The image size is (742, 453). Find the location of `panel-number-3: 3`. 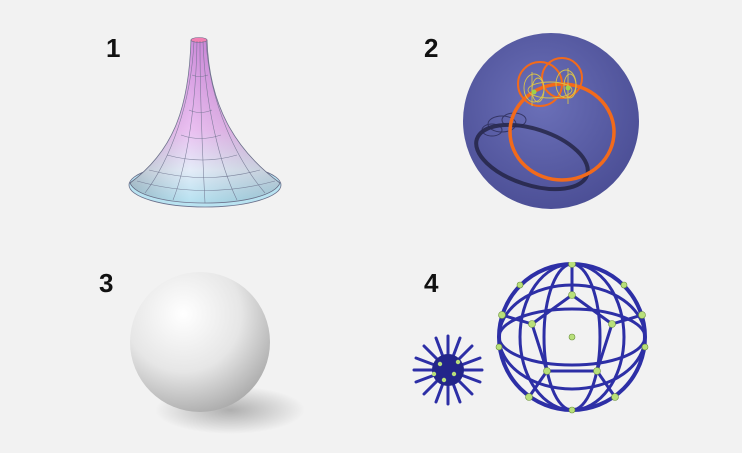

panel-number-3: 3 is located at coordinates (106, 283).